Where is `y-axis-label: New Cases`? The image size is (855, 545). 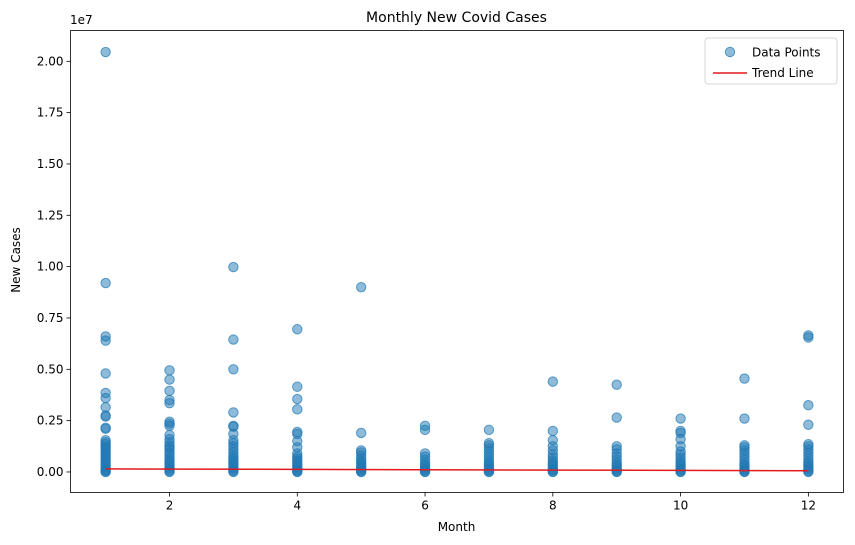
y-axis-label: New Cases is located at coordinates (16, 260).